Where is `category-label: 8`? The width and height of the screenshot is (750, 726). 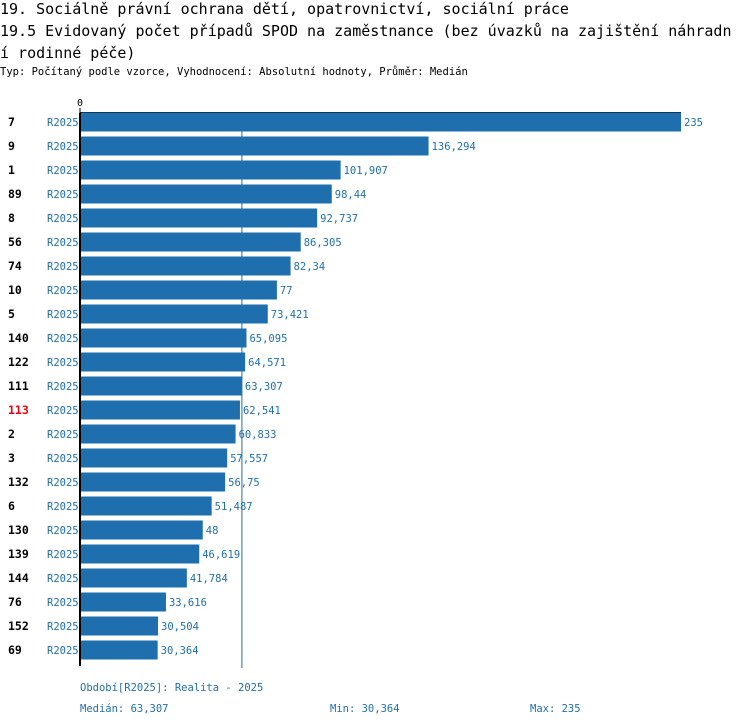
category-label: 8 is located at coordinates (11, 218).